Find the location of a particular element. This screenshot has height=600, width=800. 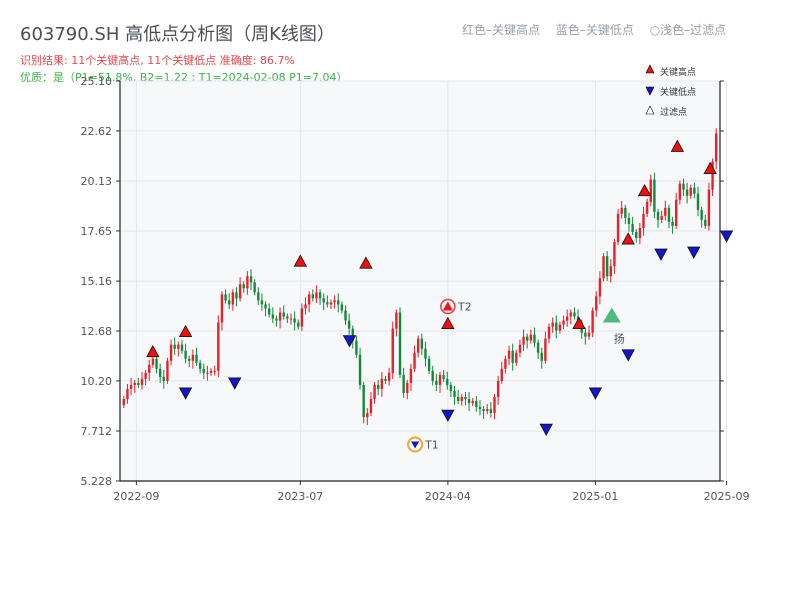

chart-title: 603790.SH 高低点分析图（周K线图） is located at coordinates (177, 34).